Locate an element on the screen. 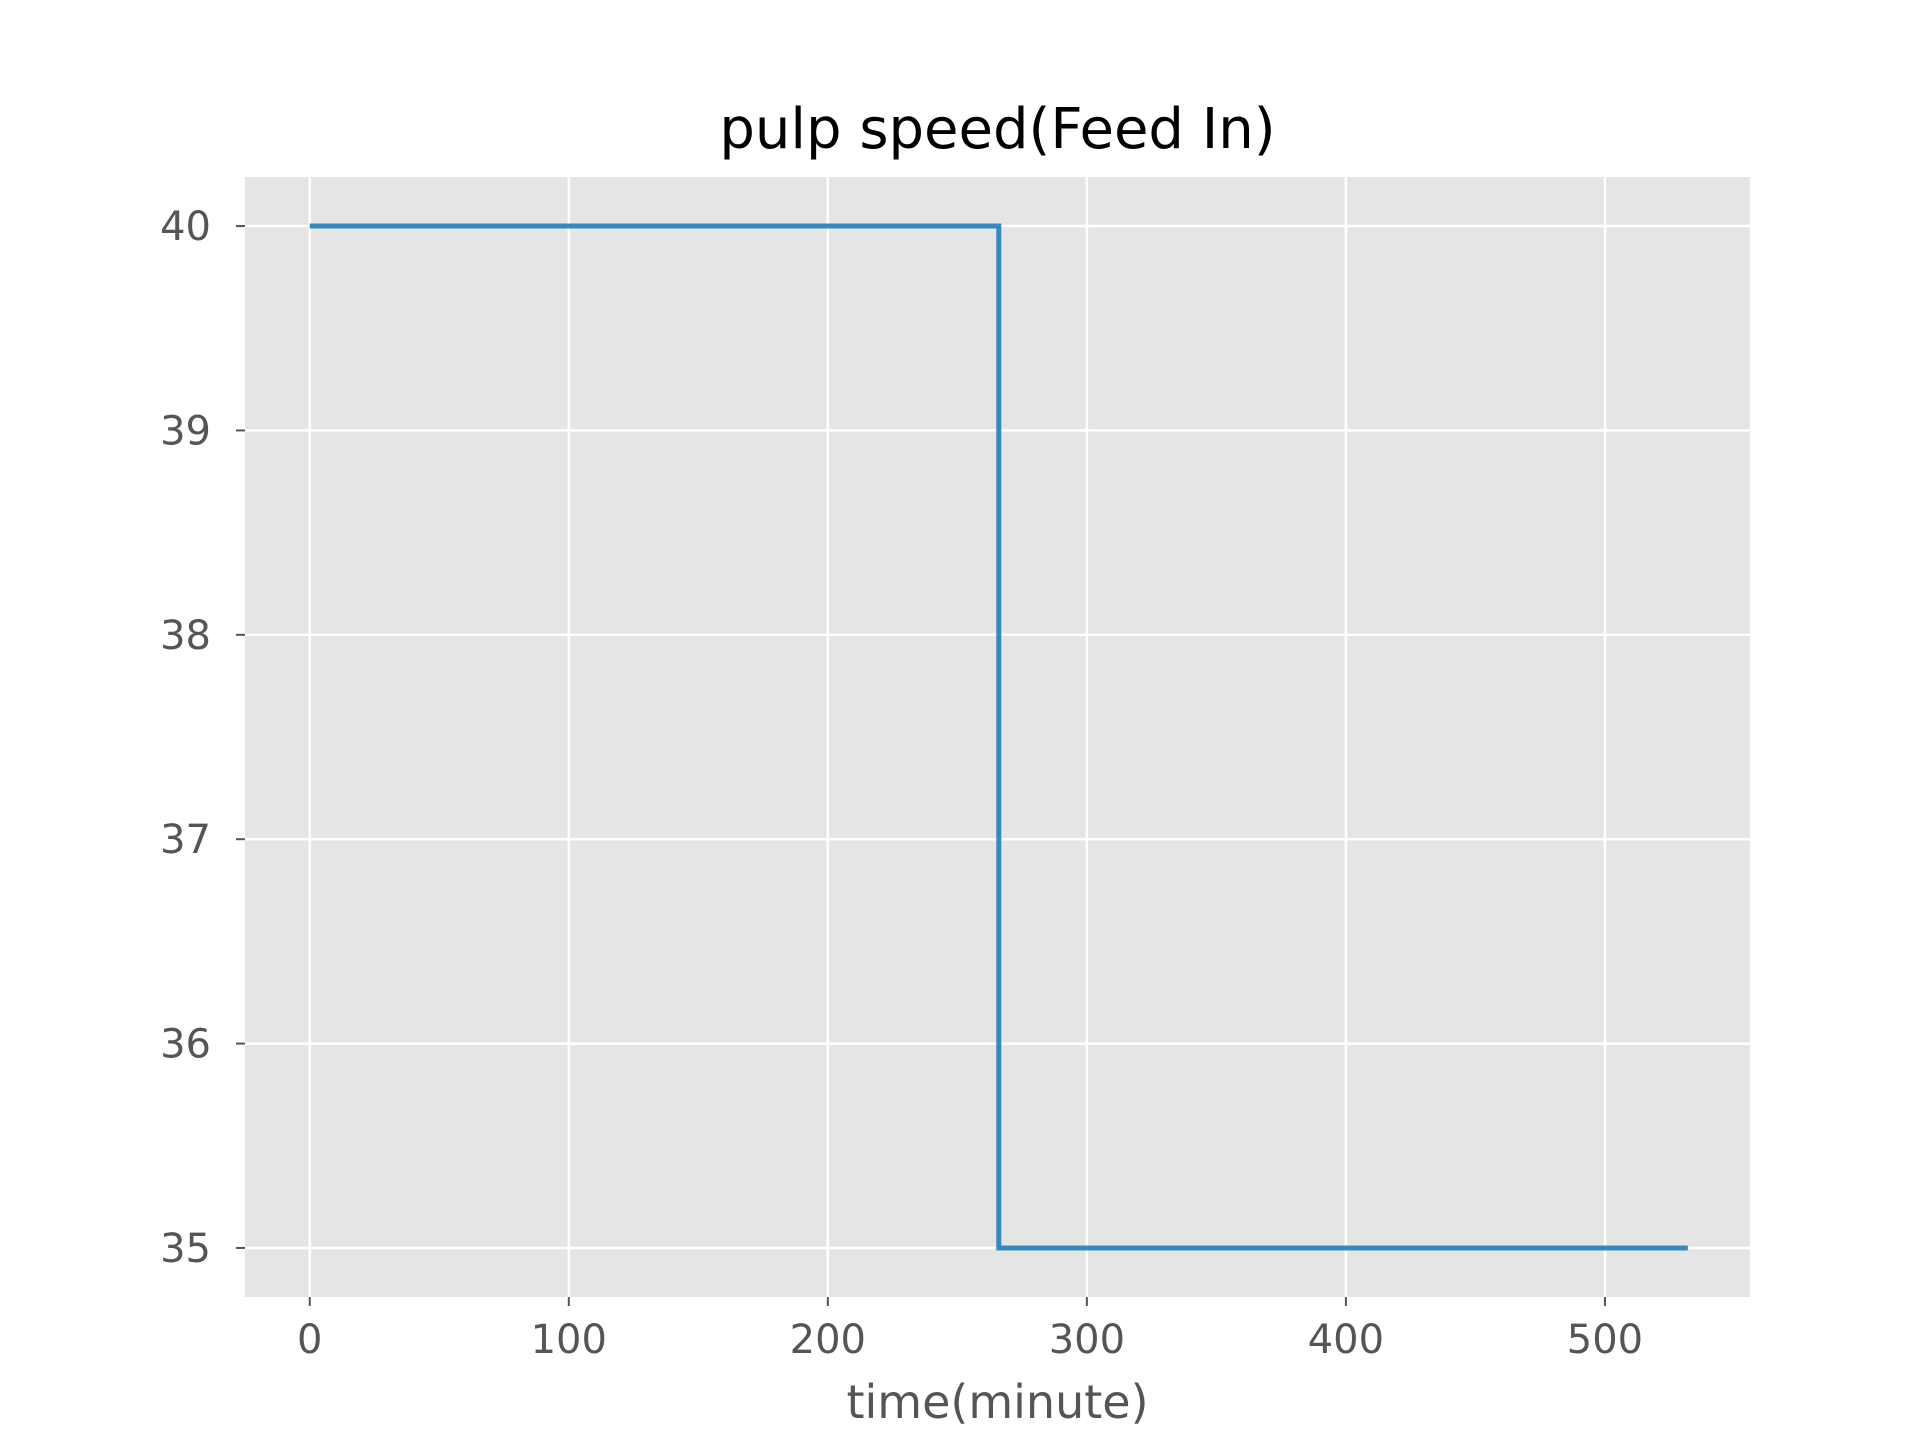  x-tick-label: 0 is located at coordinates (309, 1340).